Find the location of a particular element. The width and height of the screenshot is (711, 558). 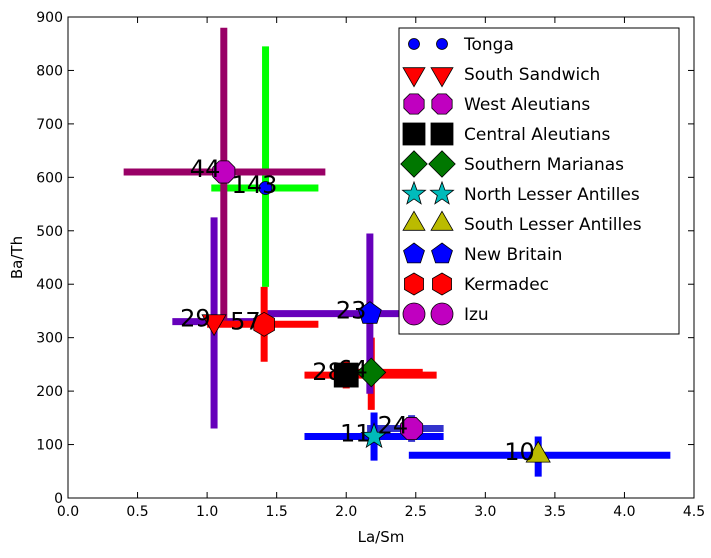

y-tick-label: 400 is located at coordinates (49, 285).